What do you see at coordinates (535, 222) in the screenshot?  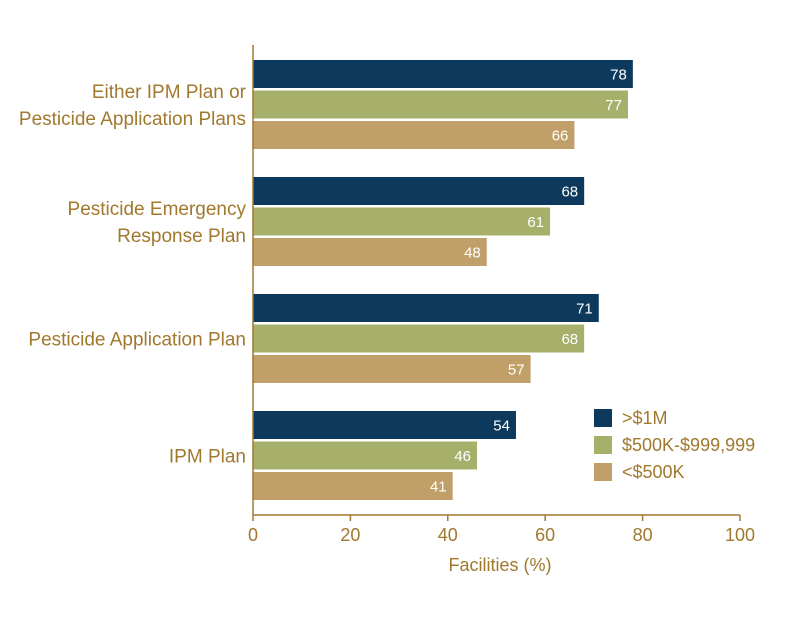 I see `bar-value-label: 61` at bounding box center [535, 222].